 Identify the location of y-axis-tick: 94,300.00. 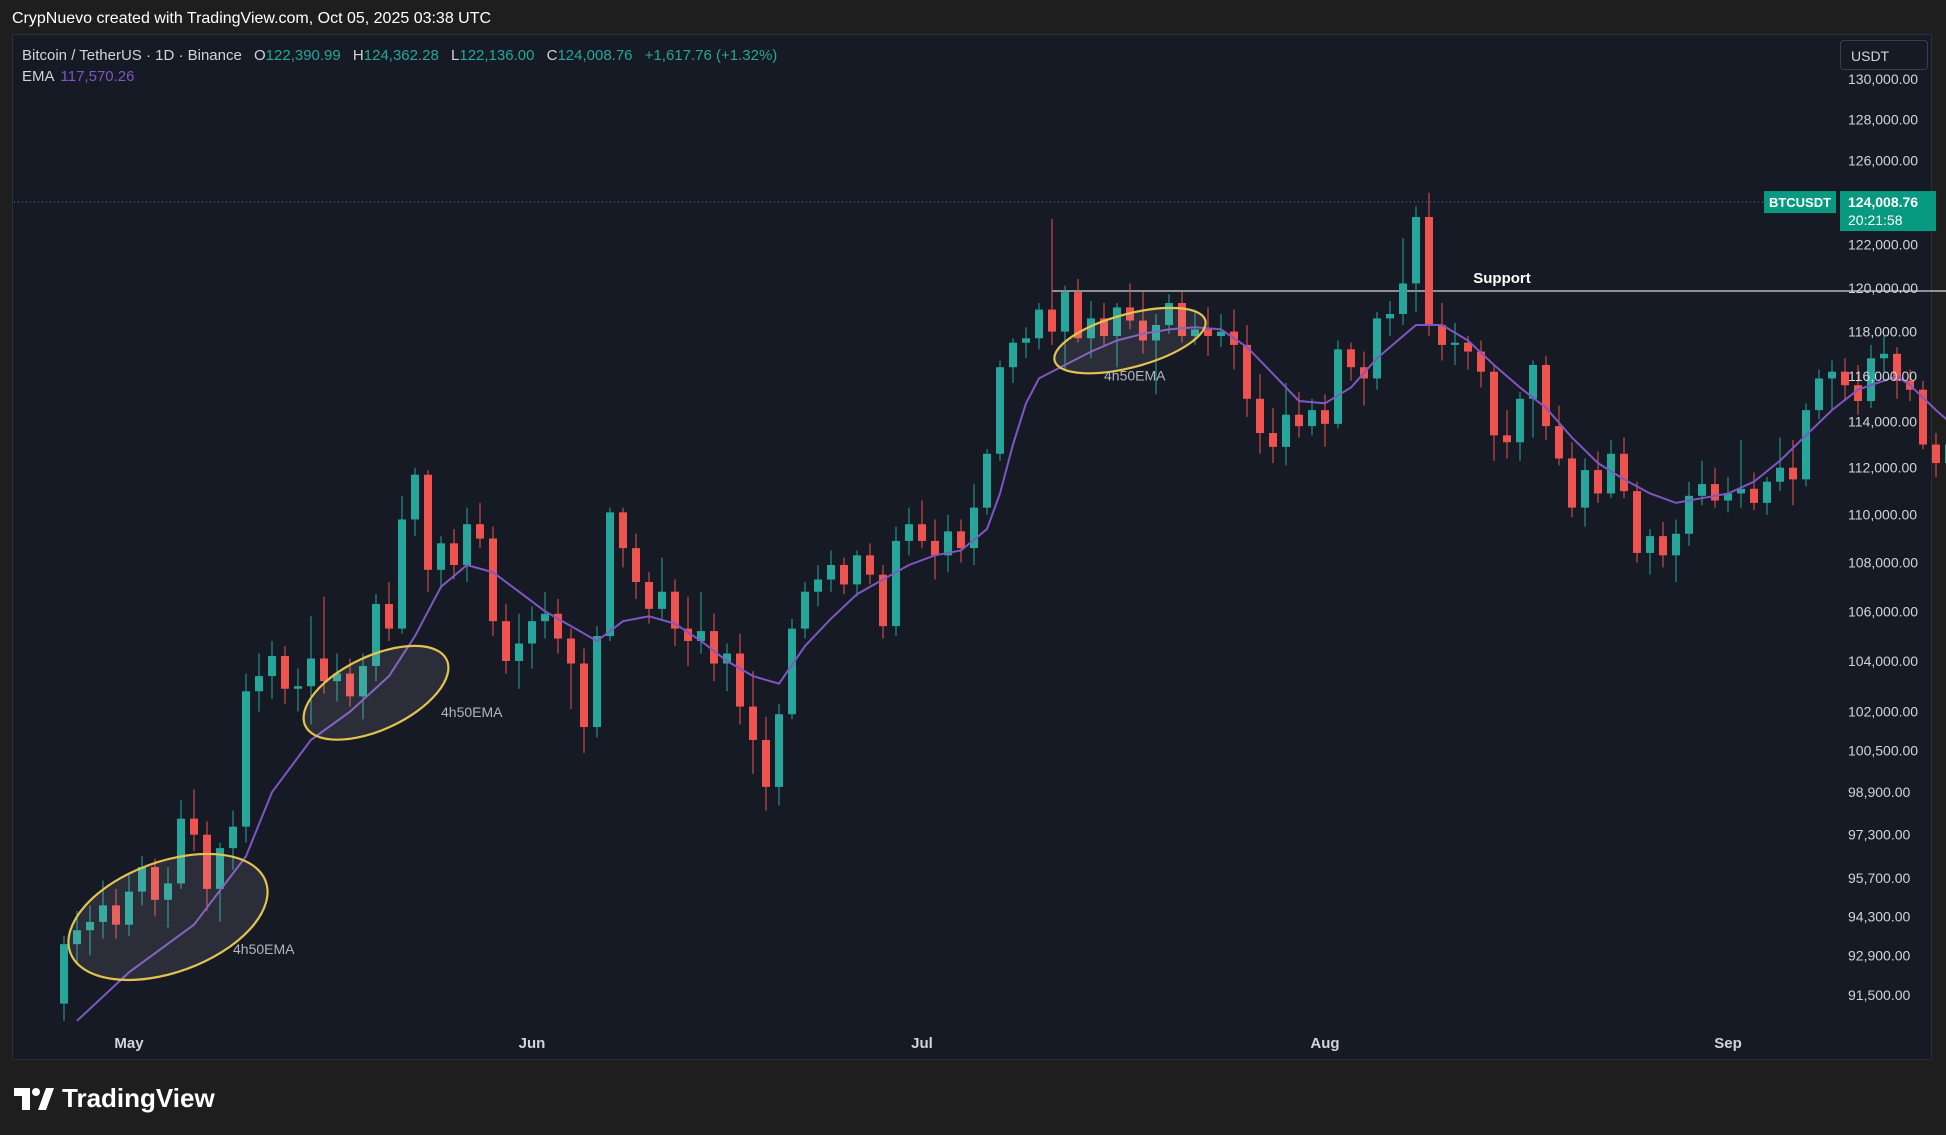
(1879, 916).